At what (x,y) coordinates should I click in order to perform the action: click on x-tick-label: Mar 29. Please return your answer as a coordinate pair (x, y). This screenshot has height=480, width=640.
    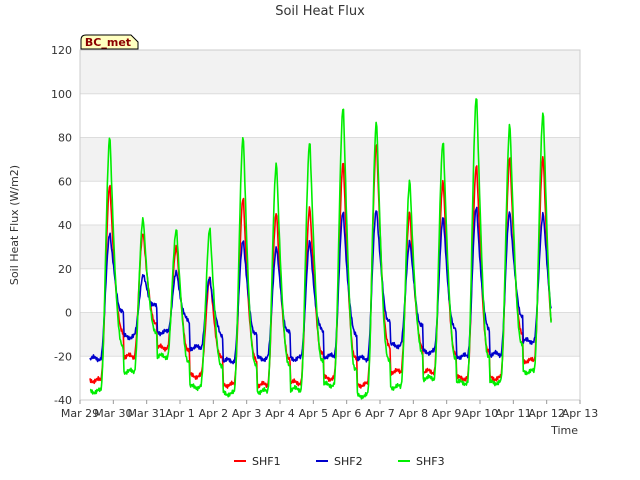
    Looking at the image, I should click on (80, 413).